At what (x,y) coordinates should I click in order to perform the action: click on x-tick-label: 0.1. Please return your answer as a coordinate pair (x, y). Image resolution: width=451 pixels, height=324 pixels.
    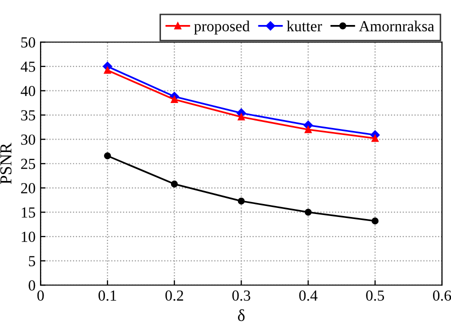
    Looking at the image, I should click on (107, 295).